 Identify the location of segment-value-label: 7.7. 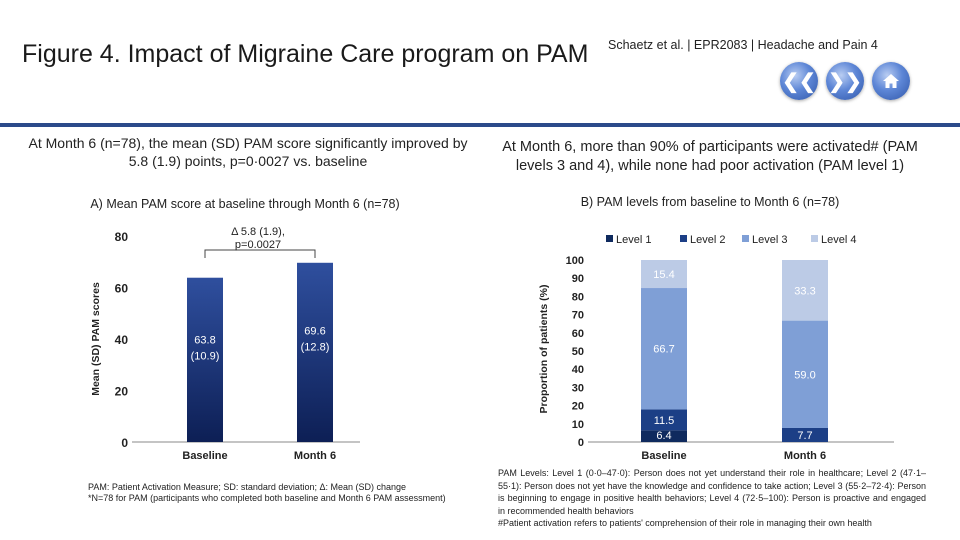
(804, 436).